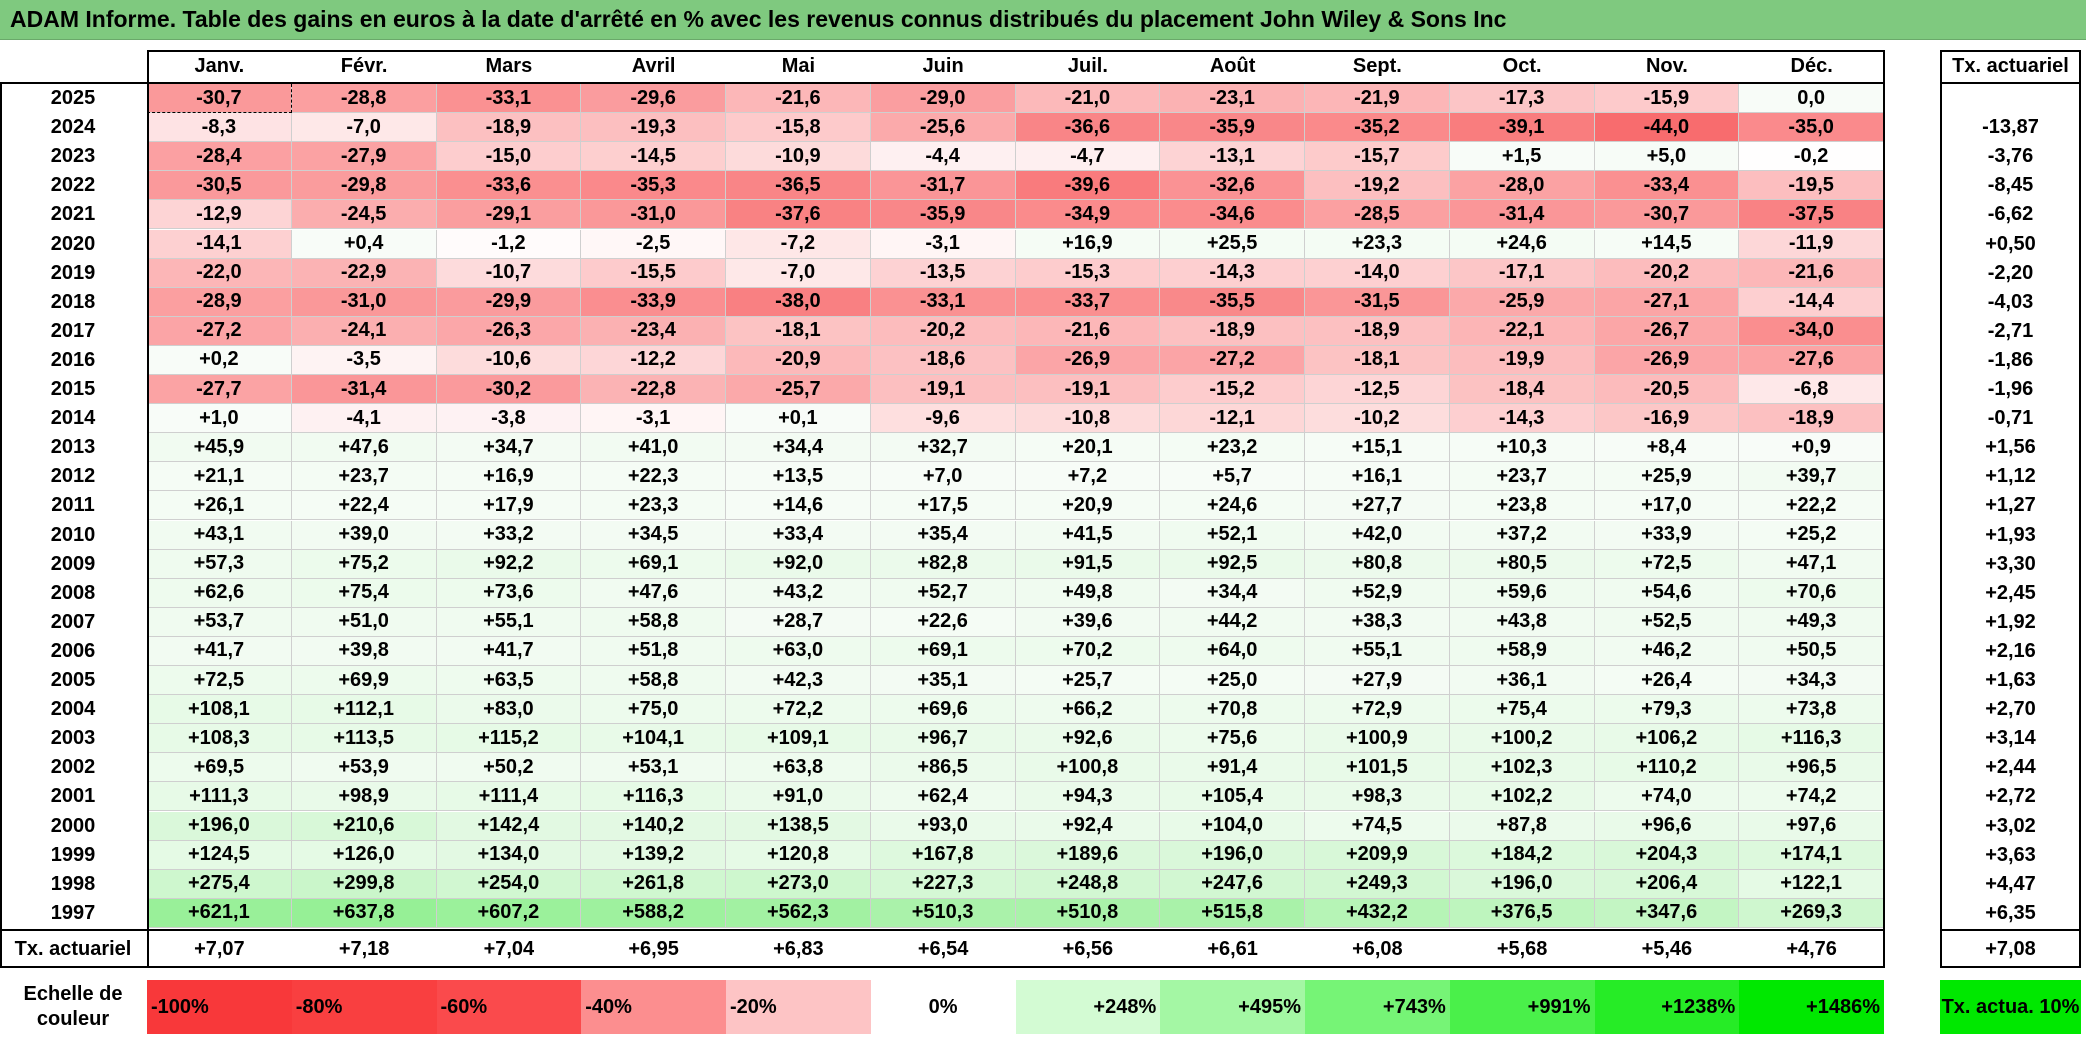 Image resolution: width=2086 pixels, height=1037 pixels. What do you see at coordinates (1811, 390) in the screenshot?
I see `table-cell: -6,8` at bounding box center [1811, 390].